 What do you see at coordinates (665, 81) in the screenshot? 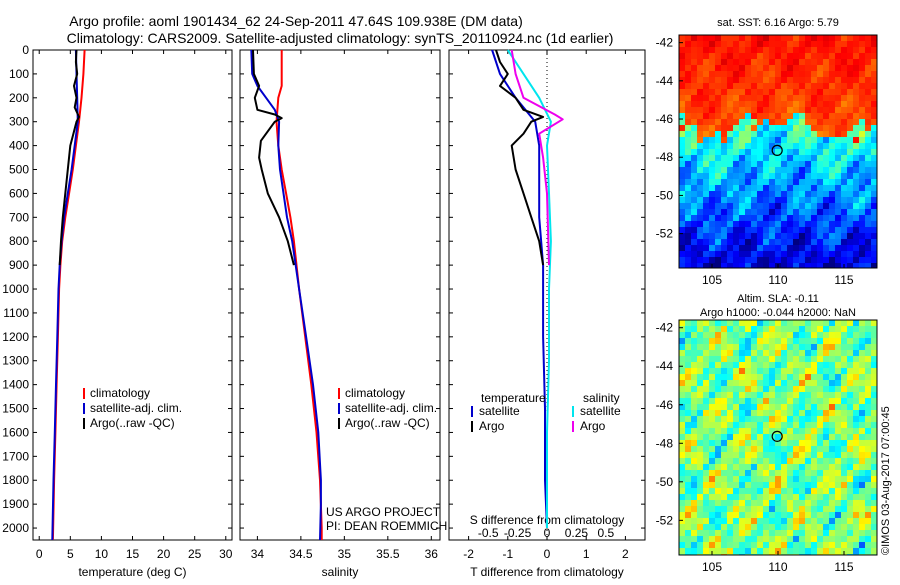
I see `y-tick-label: -44` at bounding box center [665, 81].